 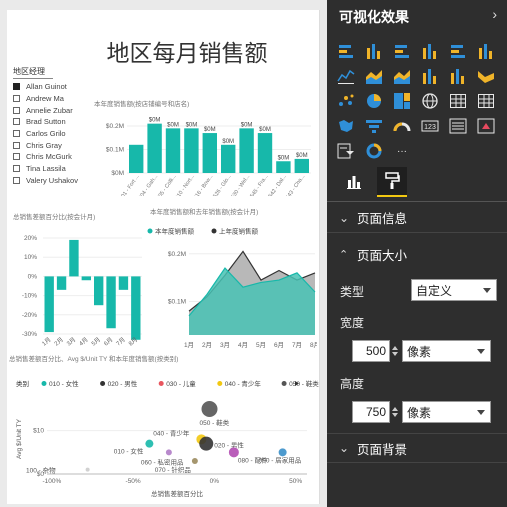 What do you see at coordinates (53, 110) in the screenshot?
I see `slicer-item: Annelie Zubar` at bounding box center [53, 110].